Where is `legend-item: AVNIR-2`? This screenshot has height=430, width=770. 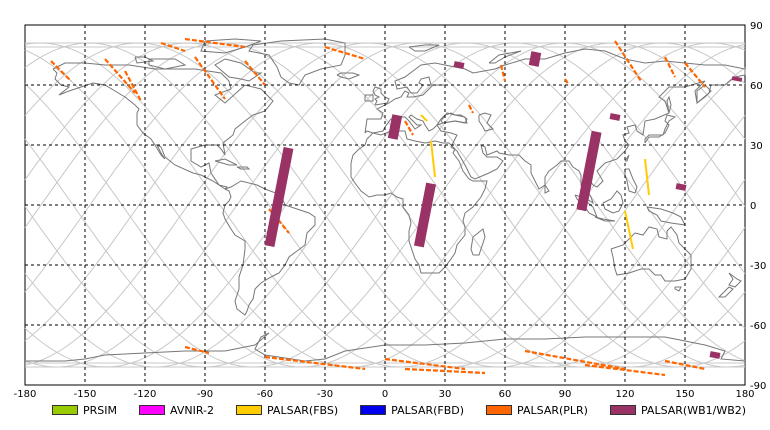 legend-item: AVNIR-2 is located at coordinates (176, 410).